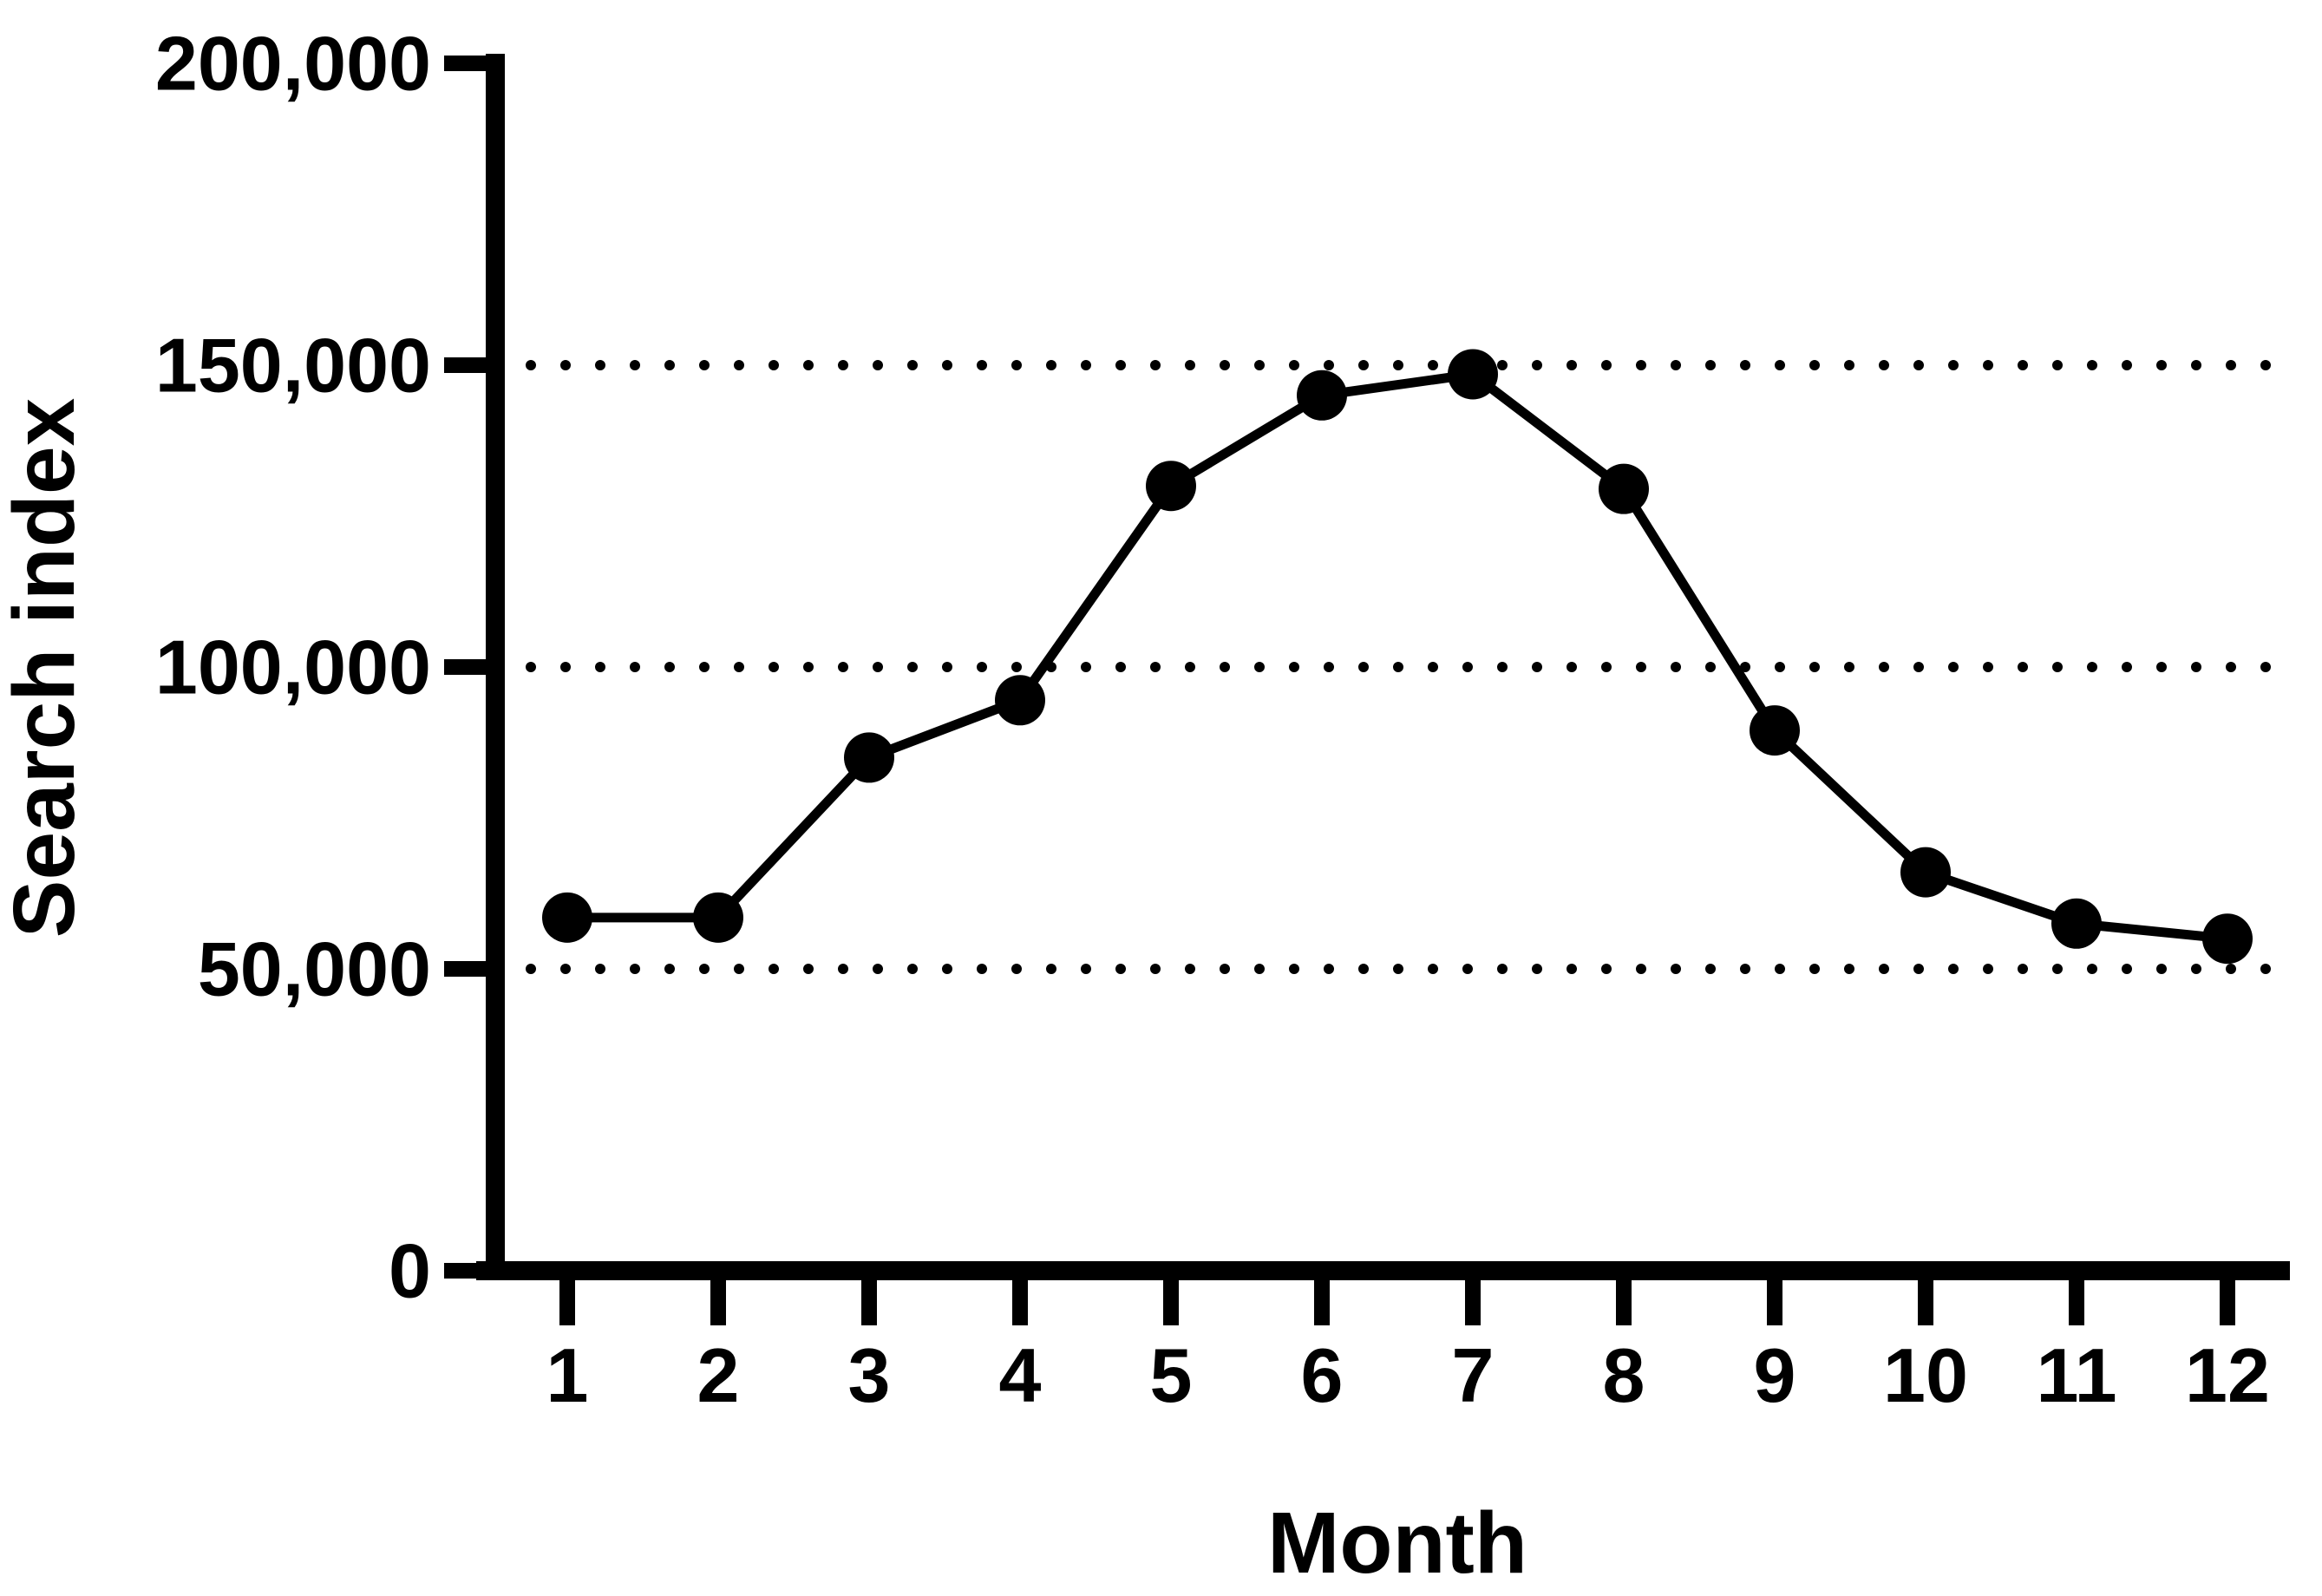  What do you see at coordinates (2076, 1375) in the screenshot?
I see `x-tick-label-11: 11` at bounding box center [2076, 1375].